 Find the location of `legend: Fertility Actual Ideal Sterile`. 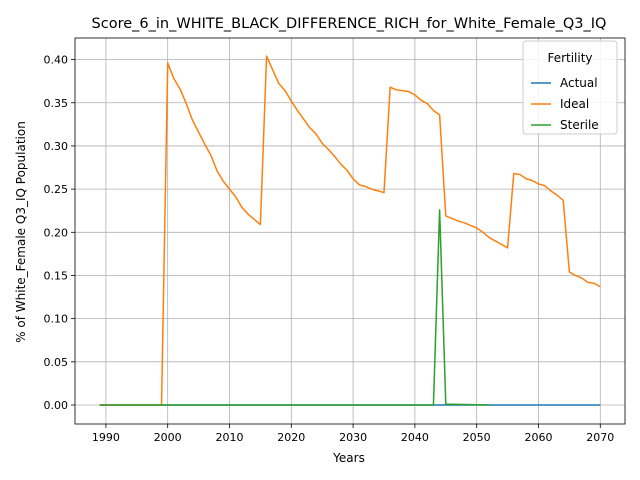

legend: Fertility Actual Ideal Sterile is located at coordinates (570, 87).